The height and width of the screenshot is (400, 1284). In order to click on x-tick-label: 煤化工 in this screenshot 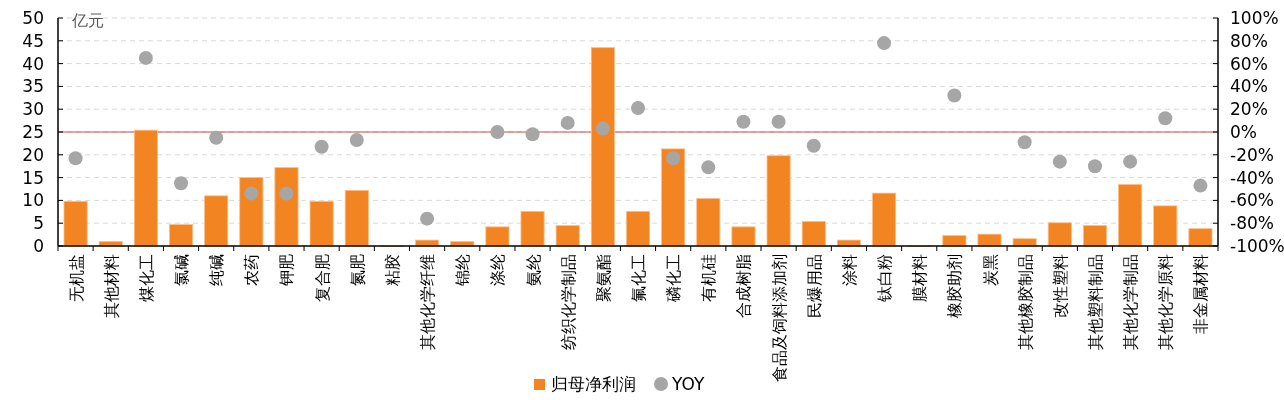, I will do `click(146, 278)`.